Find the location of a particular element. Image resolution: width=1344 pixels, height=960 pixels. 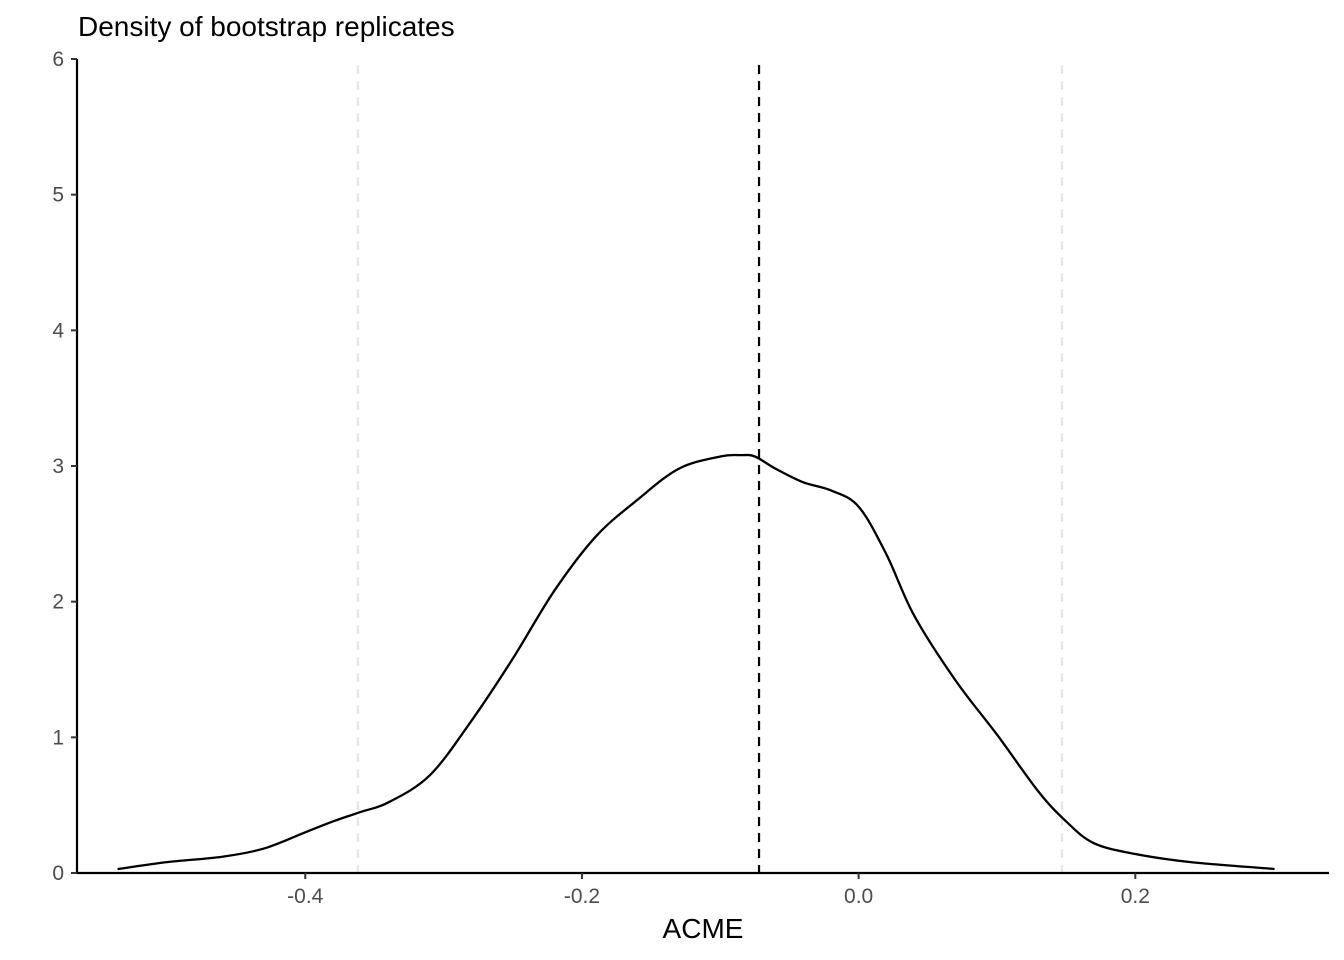

chart-title: Density of bootstrap replicates is located at coordinates (266, 26).